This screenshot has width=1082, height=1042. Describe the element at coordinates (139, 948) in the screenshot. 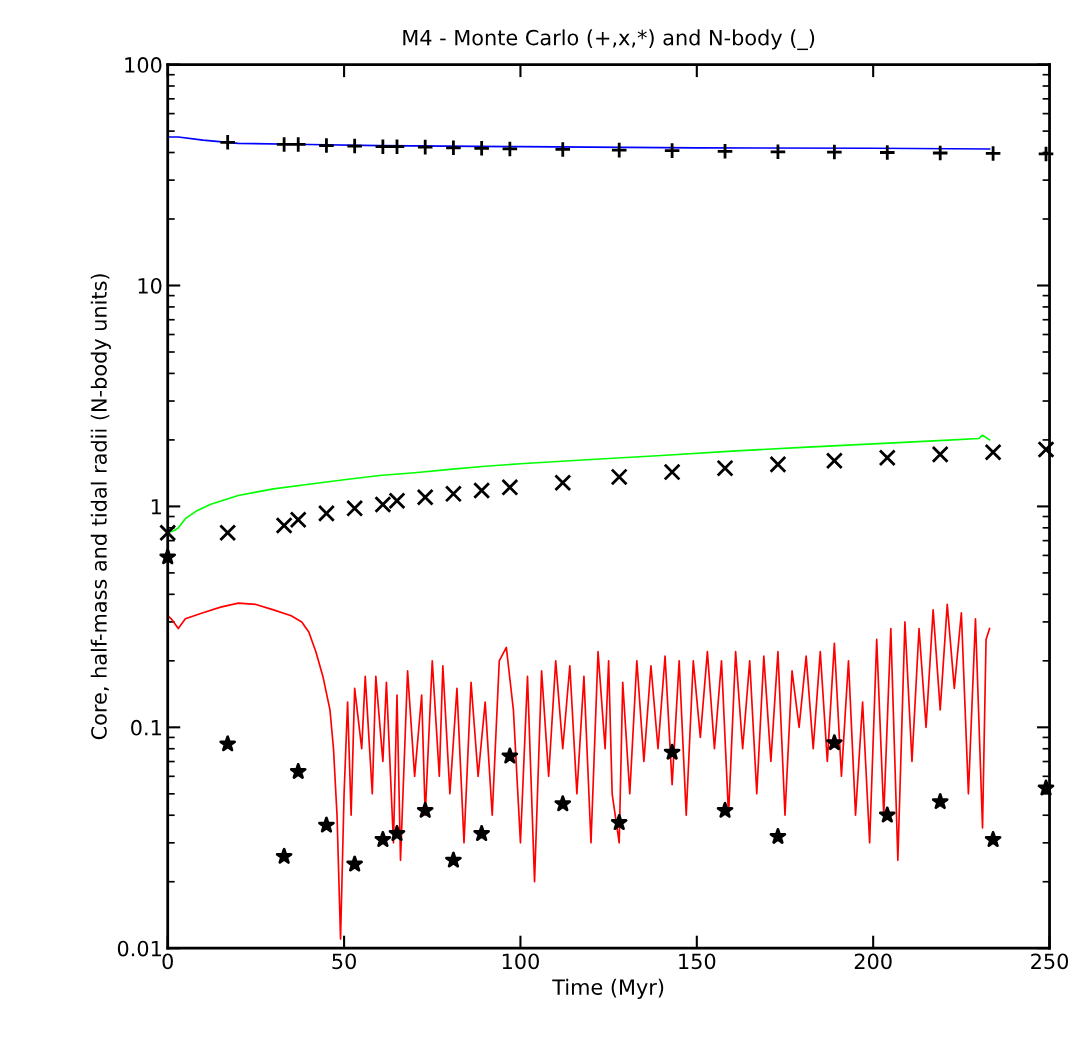

I see `y-tick-label: 0.01` at that location.